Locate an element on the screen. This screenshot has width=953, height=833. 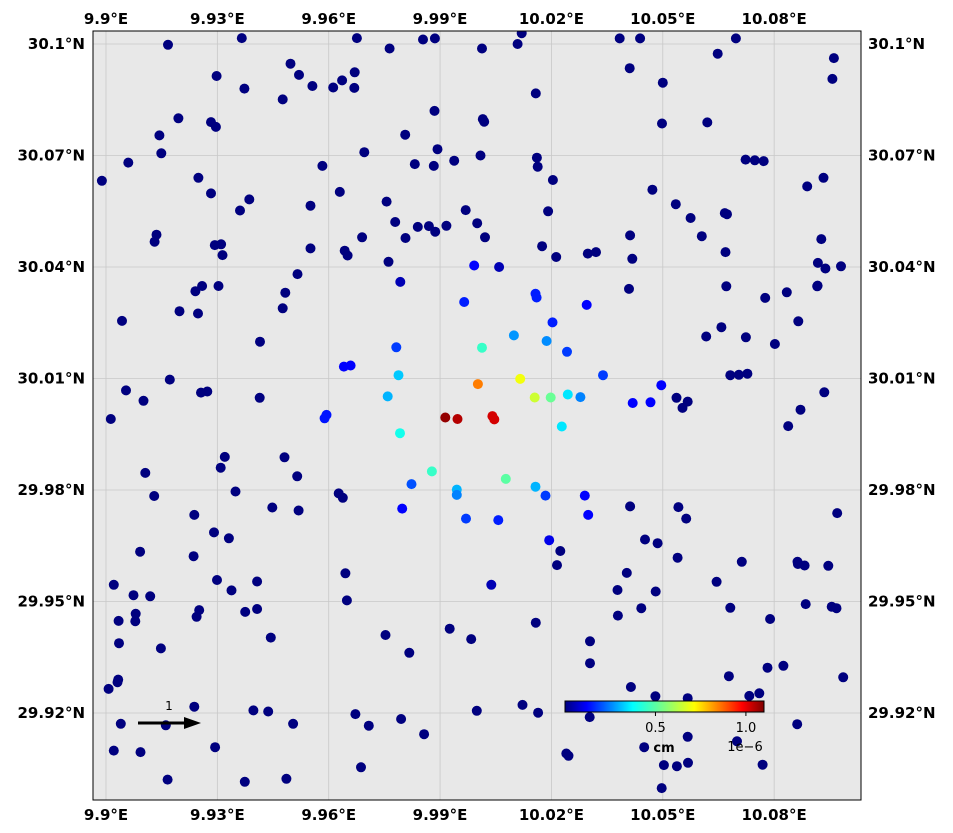
x-tick-label-top-4: 10.02°E is located at coordinates (551, 19).